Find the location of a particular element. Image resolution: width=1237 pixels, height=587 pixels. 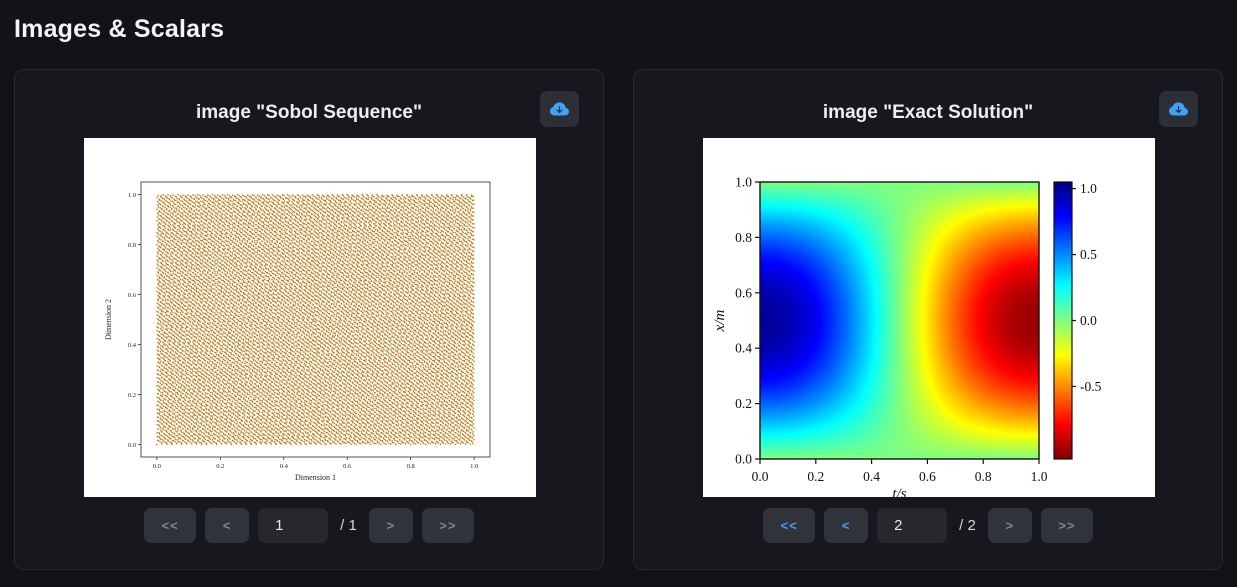

page-total-label: / 1 is located at coordinates (348, 525).